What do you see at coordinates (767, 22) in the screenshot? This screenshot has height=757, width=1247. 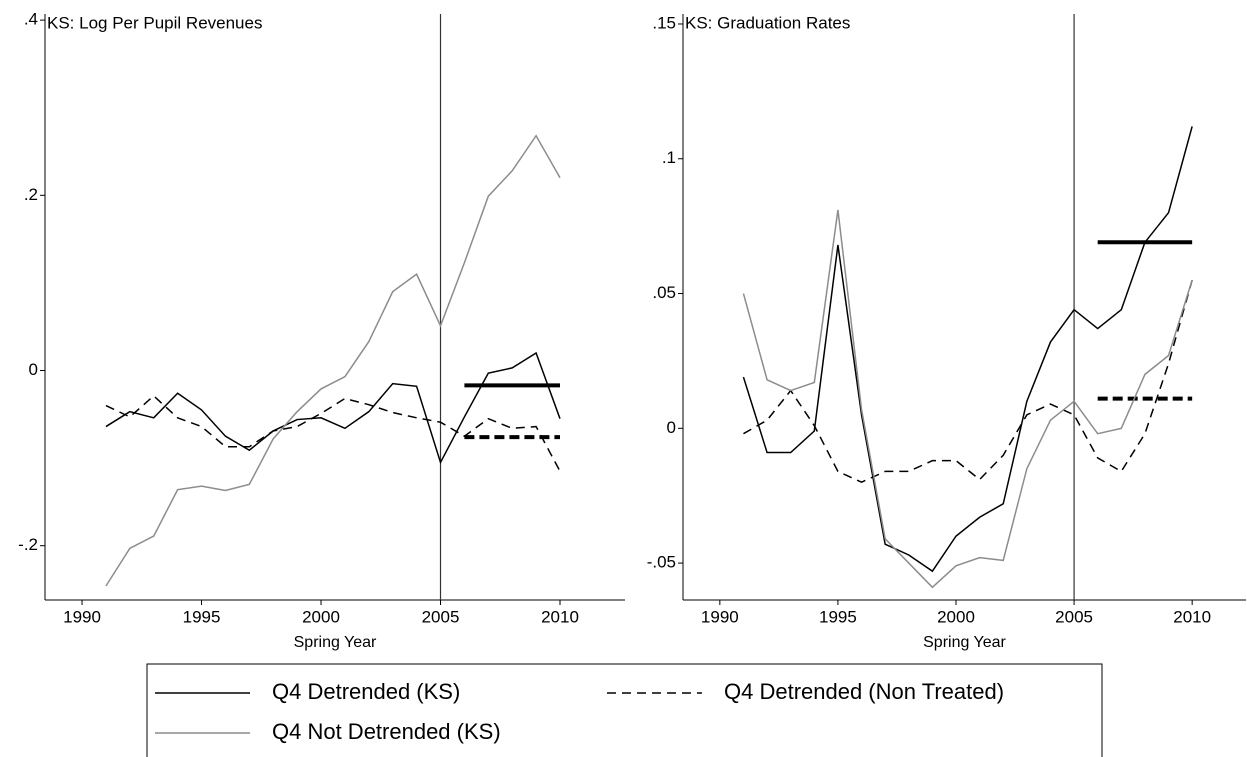 I see `chart-title: KS: Graduation Rates` at bounding box center [767, 22].